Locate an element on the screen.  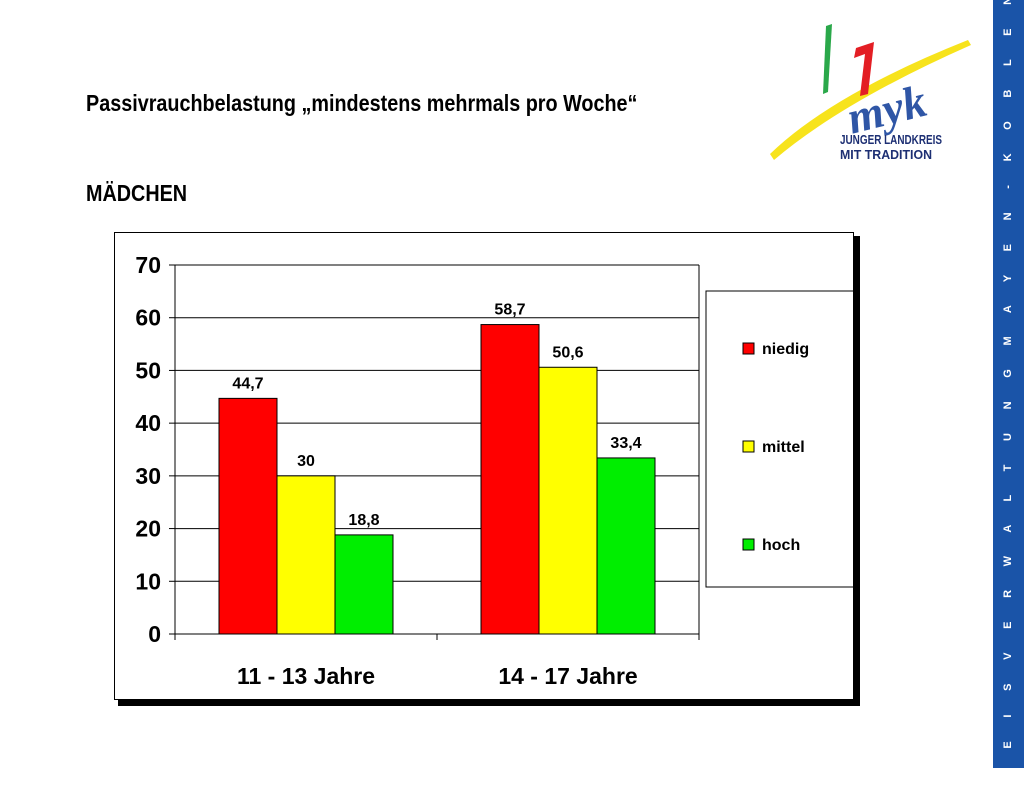
y-tick-label: 10 is located at coordinates (148, 581).